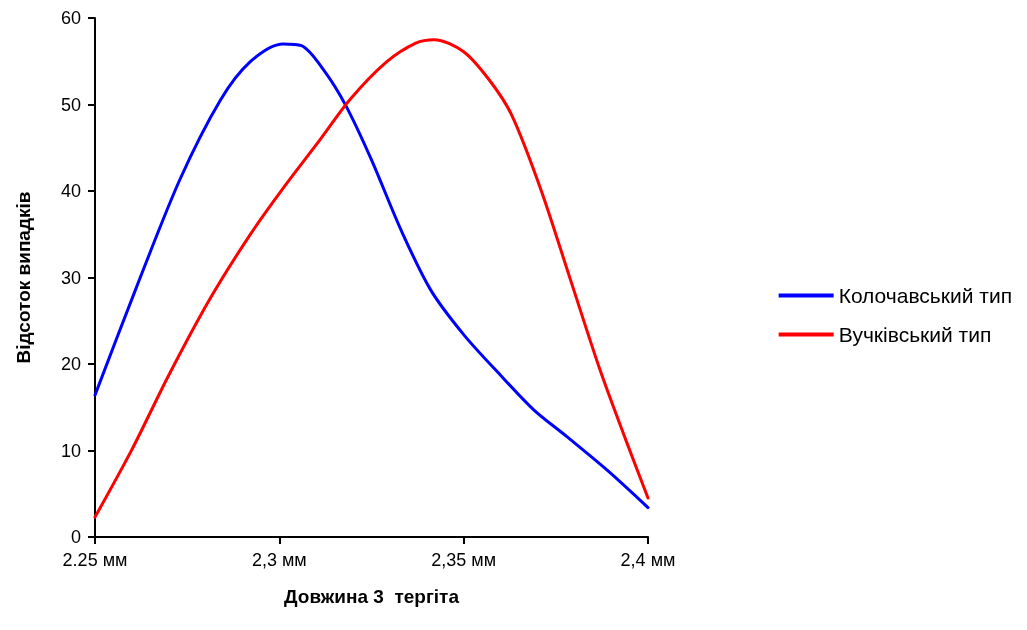  What do you see at coordinates (648, 560) in the screenshot?
I see `x-tick-label: 2,4 мм` at bounding box center [648, 560].